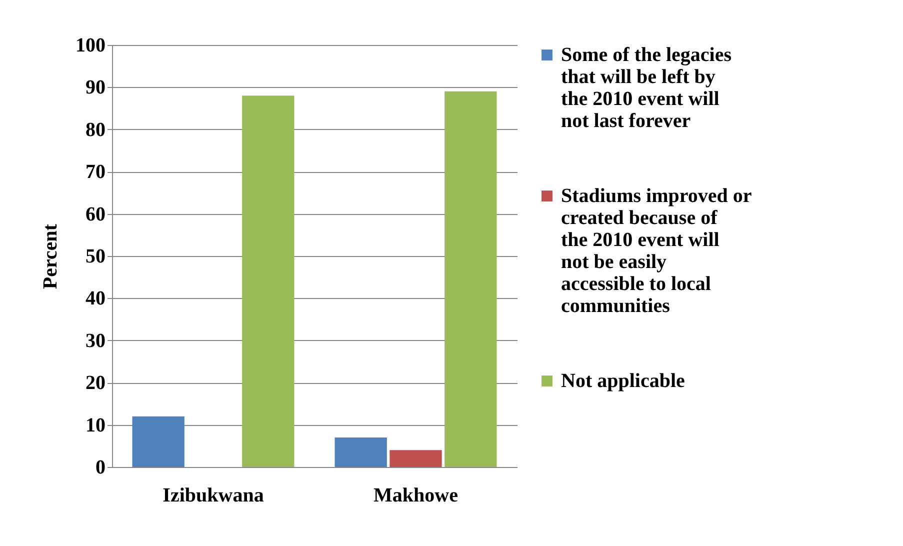  Describe the element at coordinates (101, 467) in the screenshot. I see `y-tick-label: 0` at that location.